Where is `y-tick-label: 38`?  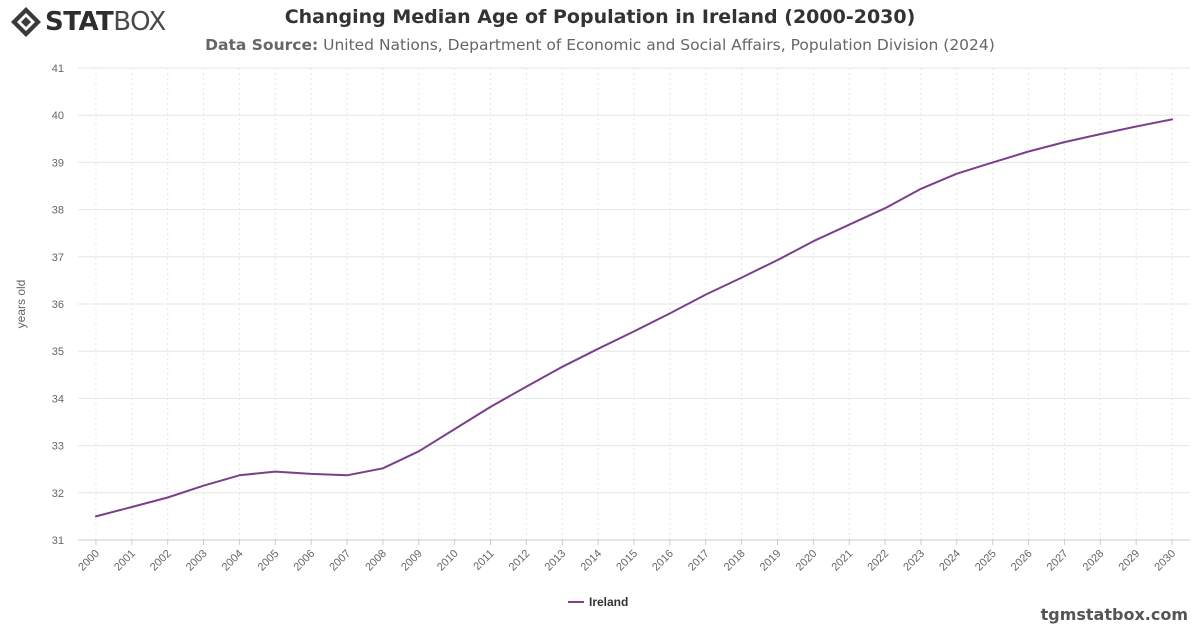 y-tick-label: 38 is located at coordinates (58, 211).